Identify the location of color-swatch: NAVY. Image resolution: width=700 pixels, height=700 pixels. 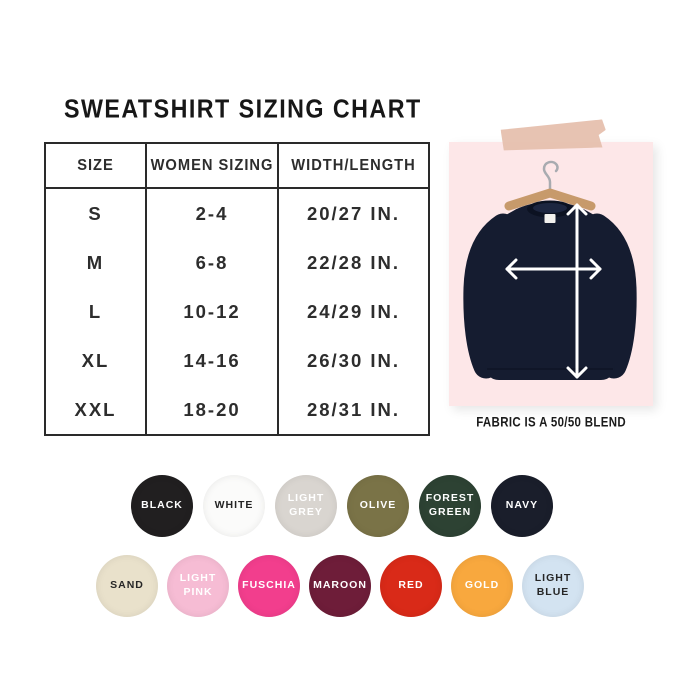
(522, 506).